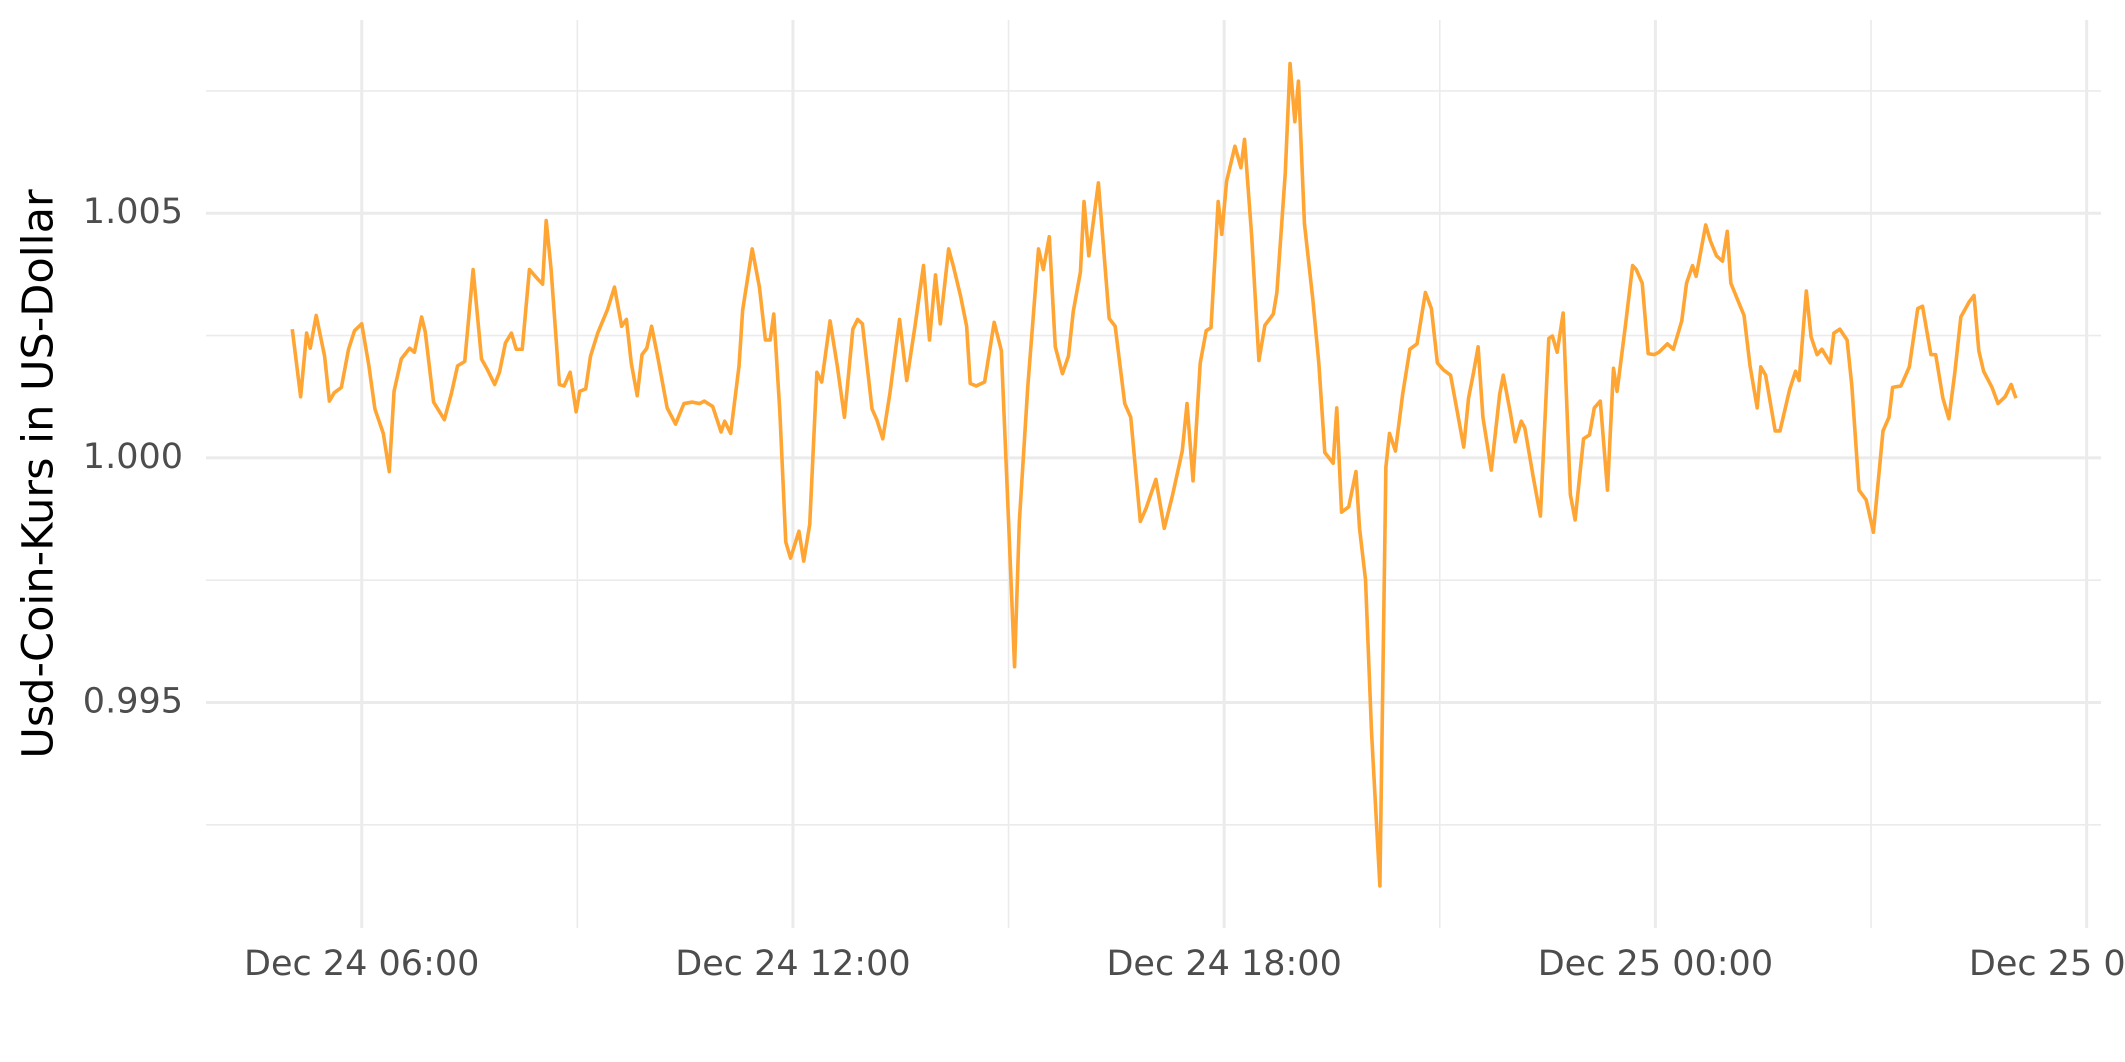 This screenshot has width=2125, height=1062. What do you see at coordinates (792, 964) in the screenshot?
I see `x-tick-label: Dec 24 12:00` at bounding box center [792, 964].